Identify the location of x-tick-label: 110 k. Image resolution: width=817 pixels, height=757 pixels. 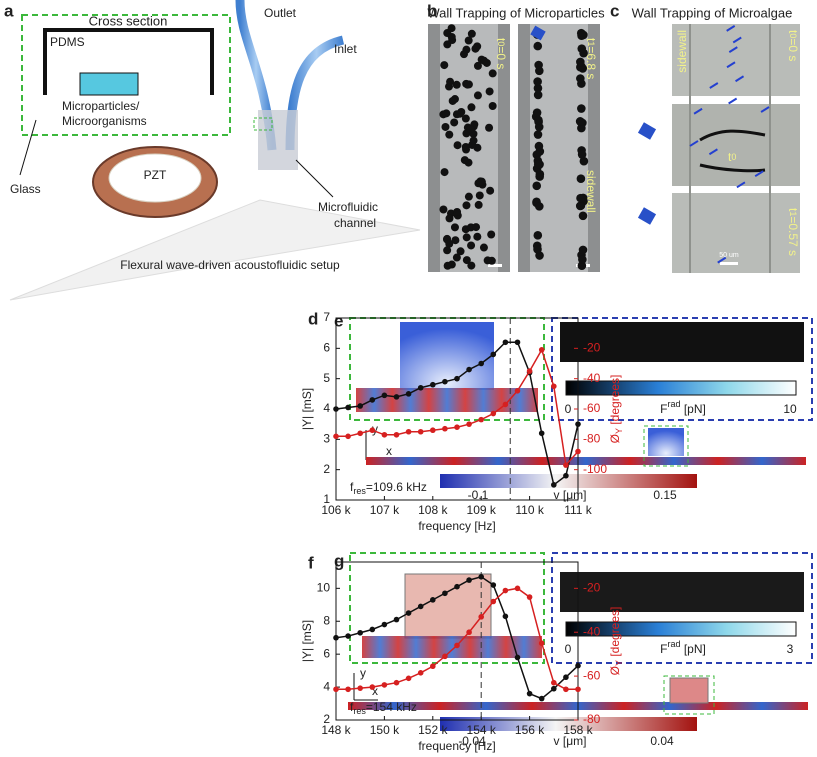
(529, 510).